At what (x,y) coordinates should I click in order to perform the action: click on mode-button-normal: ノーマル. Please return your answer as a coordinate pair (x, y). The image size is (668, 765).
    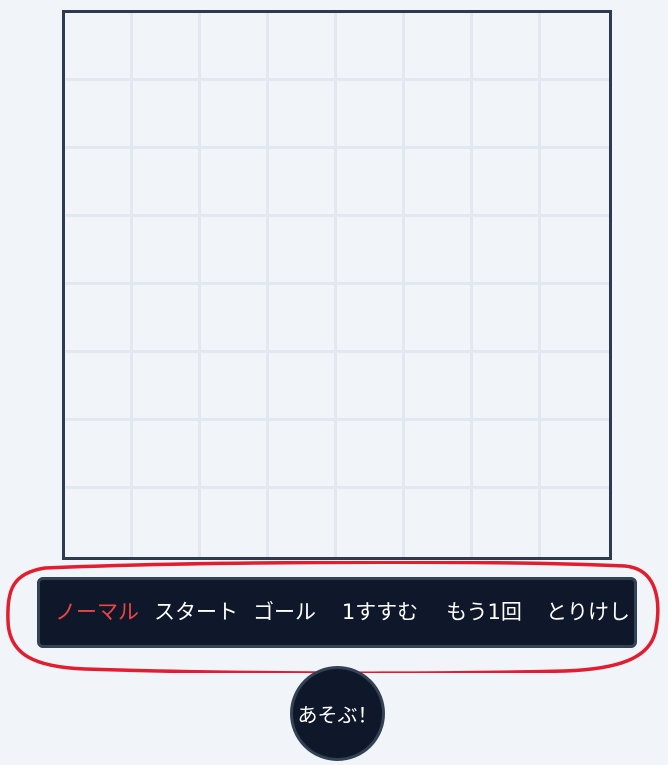
    Looking at the image, I should click on (94, 612).